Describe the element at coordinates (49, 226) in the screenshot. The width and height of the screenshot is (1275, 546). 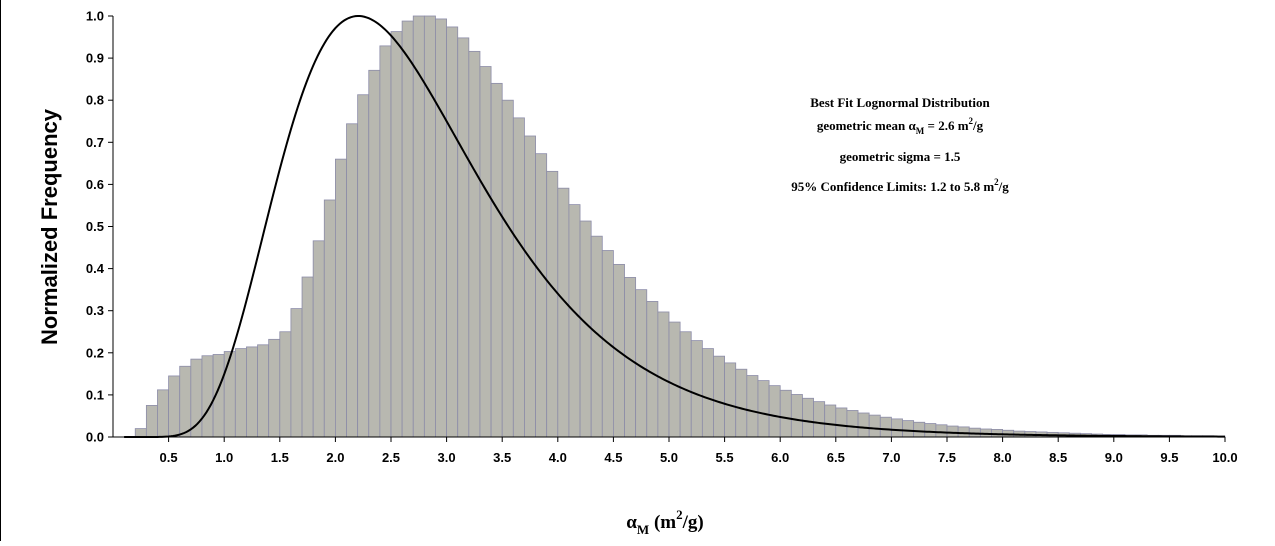
I see `y-axis-title: Normalized Frequency` at that location.